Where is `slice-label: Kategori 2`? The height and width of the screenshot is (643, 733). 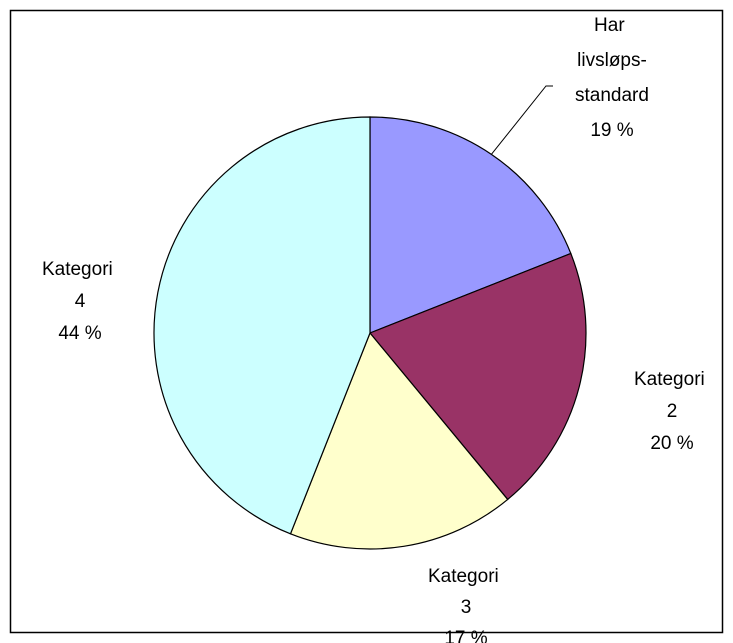
slice-label: Kategori 2 is located at coordinates (672, 395).